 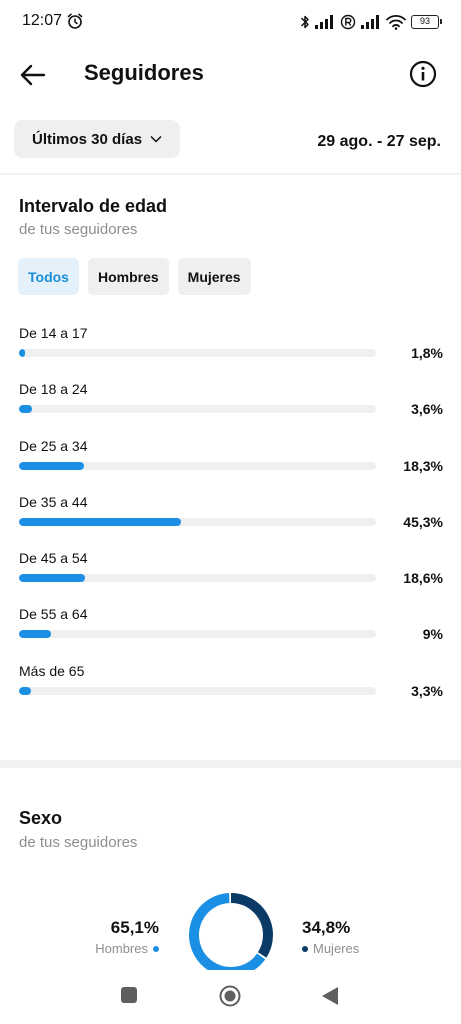 What do you see at coordinates (53, 501) in the screenshot?
I see `age-row-label: De 35 a 44` at bounding box center [53, 501].